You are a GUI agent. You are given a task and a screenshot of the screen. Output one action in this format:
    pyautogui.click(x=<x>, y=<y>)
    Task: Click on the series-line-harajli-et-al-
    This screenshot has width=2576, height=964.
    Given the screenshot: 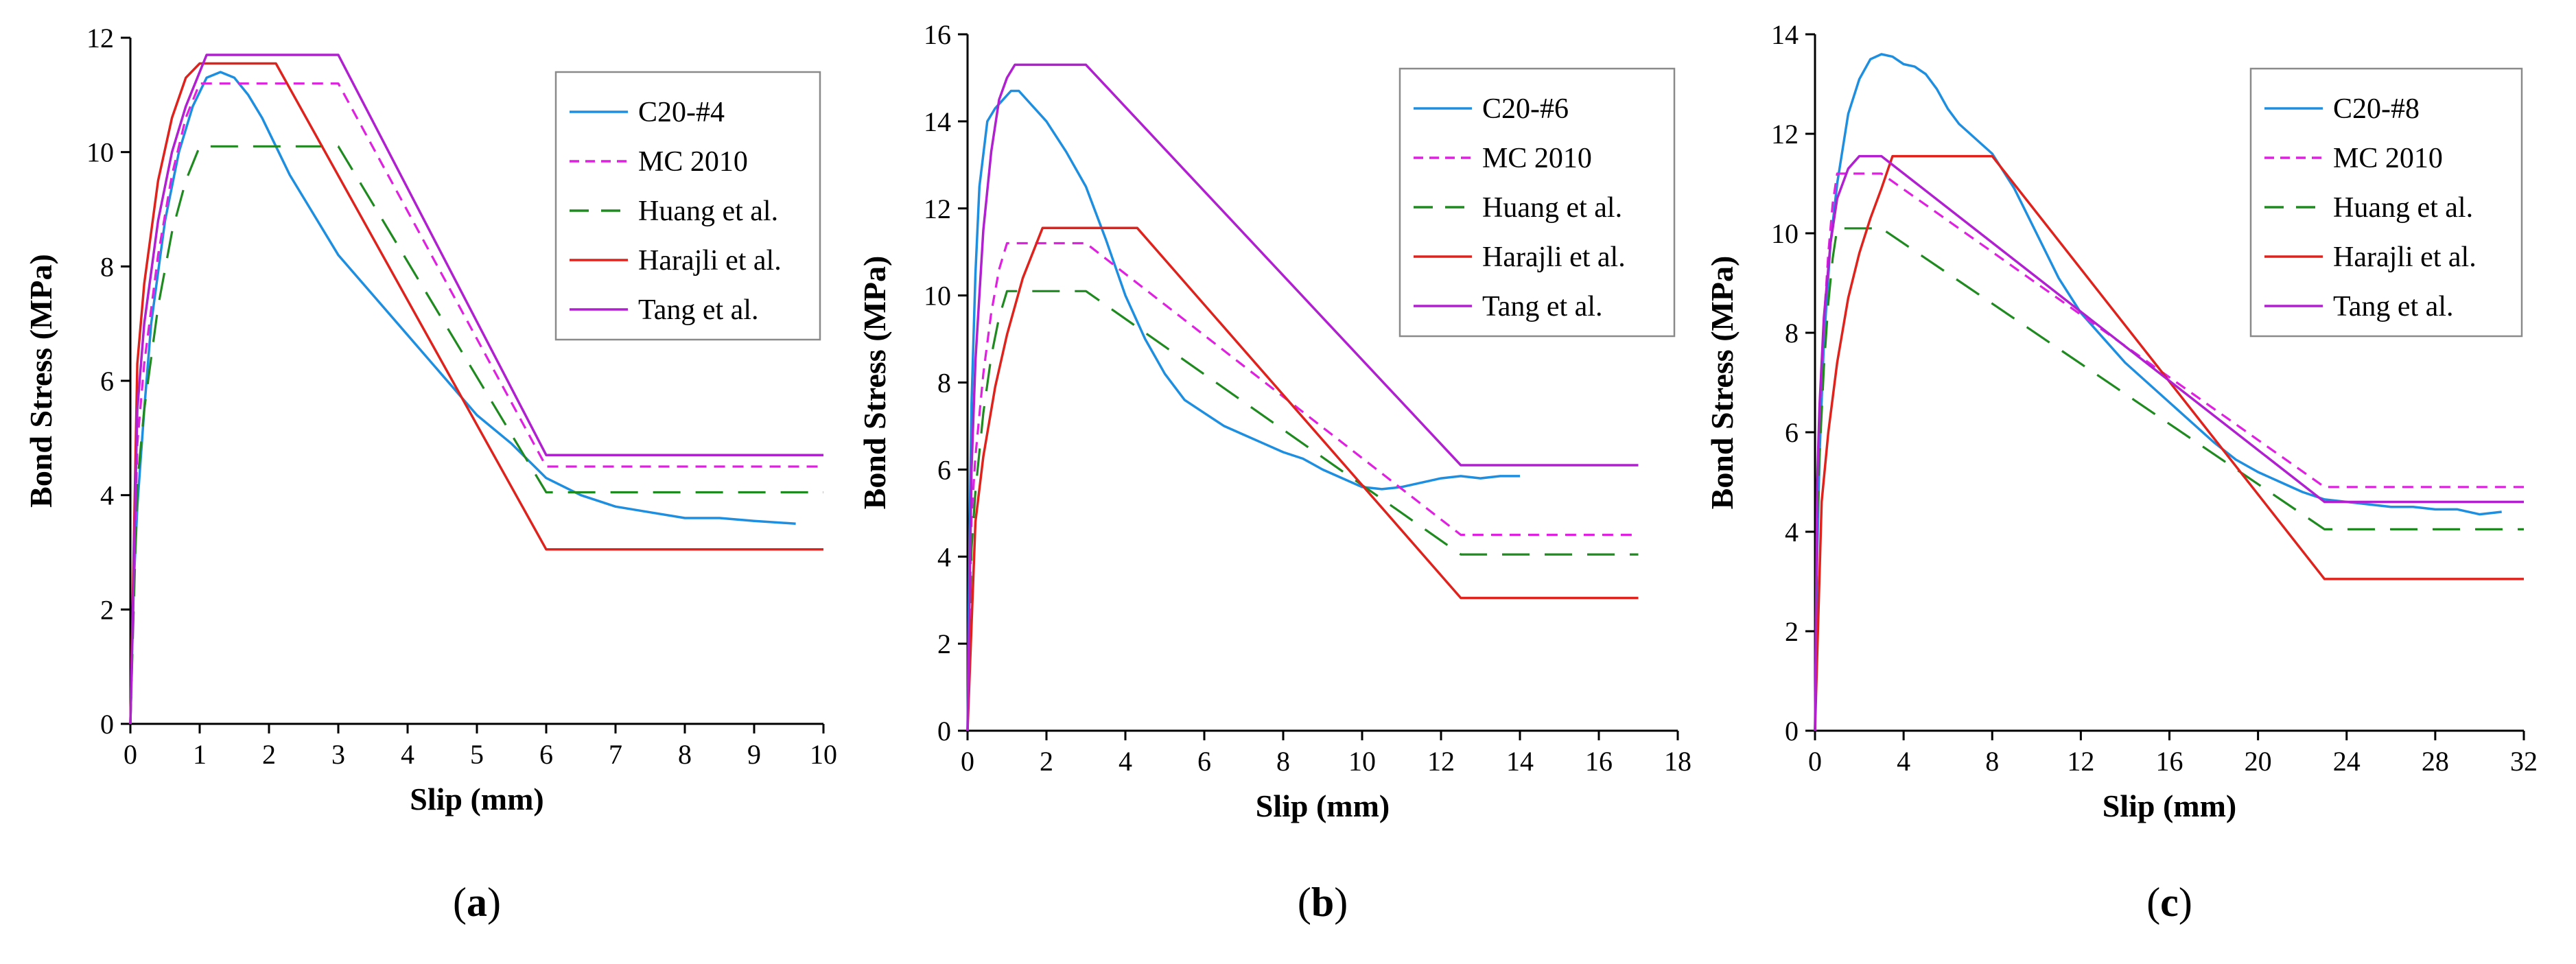 What is the action you would take?
    pyautogui.click(x=1302, y=478)
    